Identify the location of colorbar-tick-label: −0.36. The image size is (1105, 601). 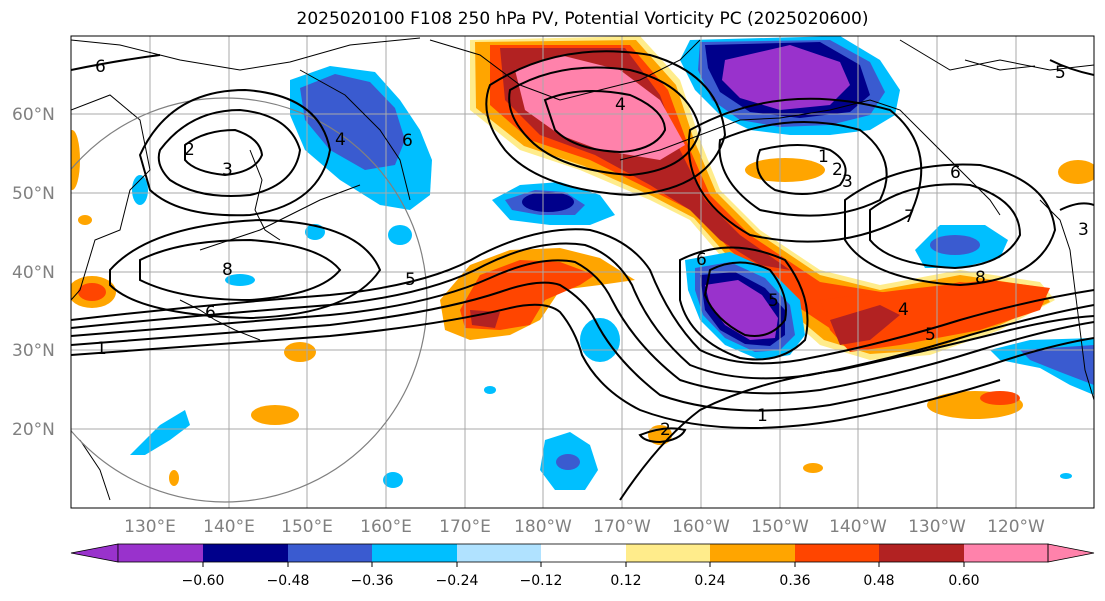
(372, 581).